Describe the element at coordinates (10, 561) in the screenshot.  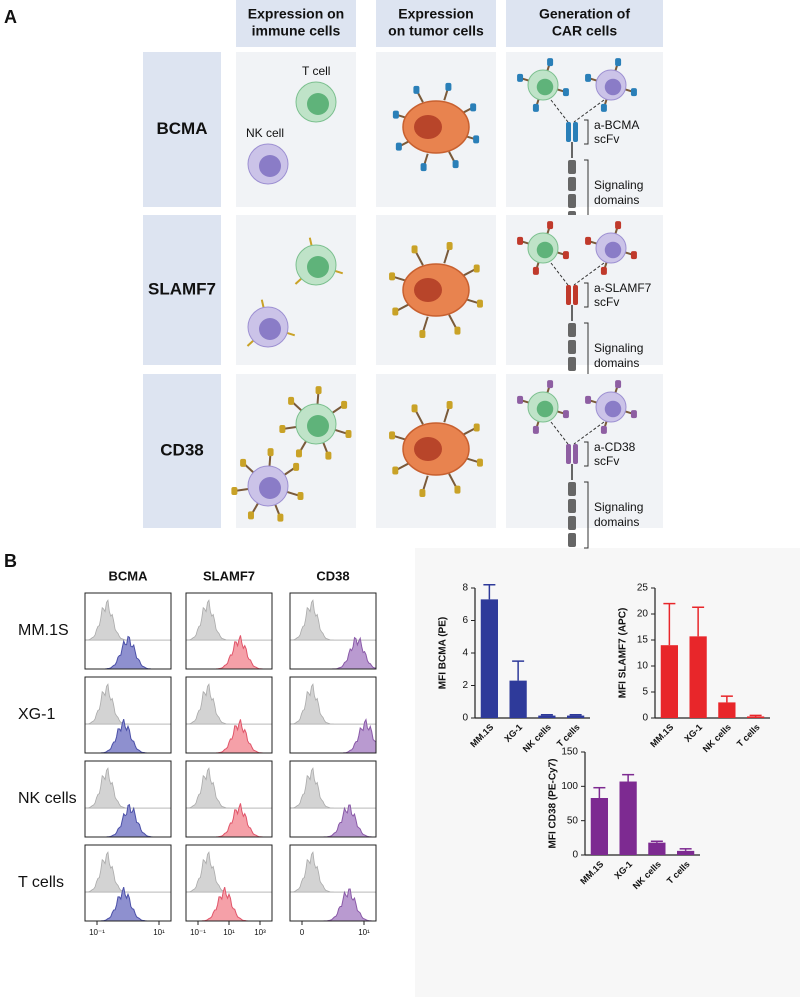
I see `panel-label: B` at that location.